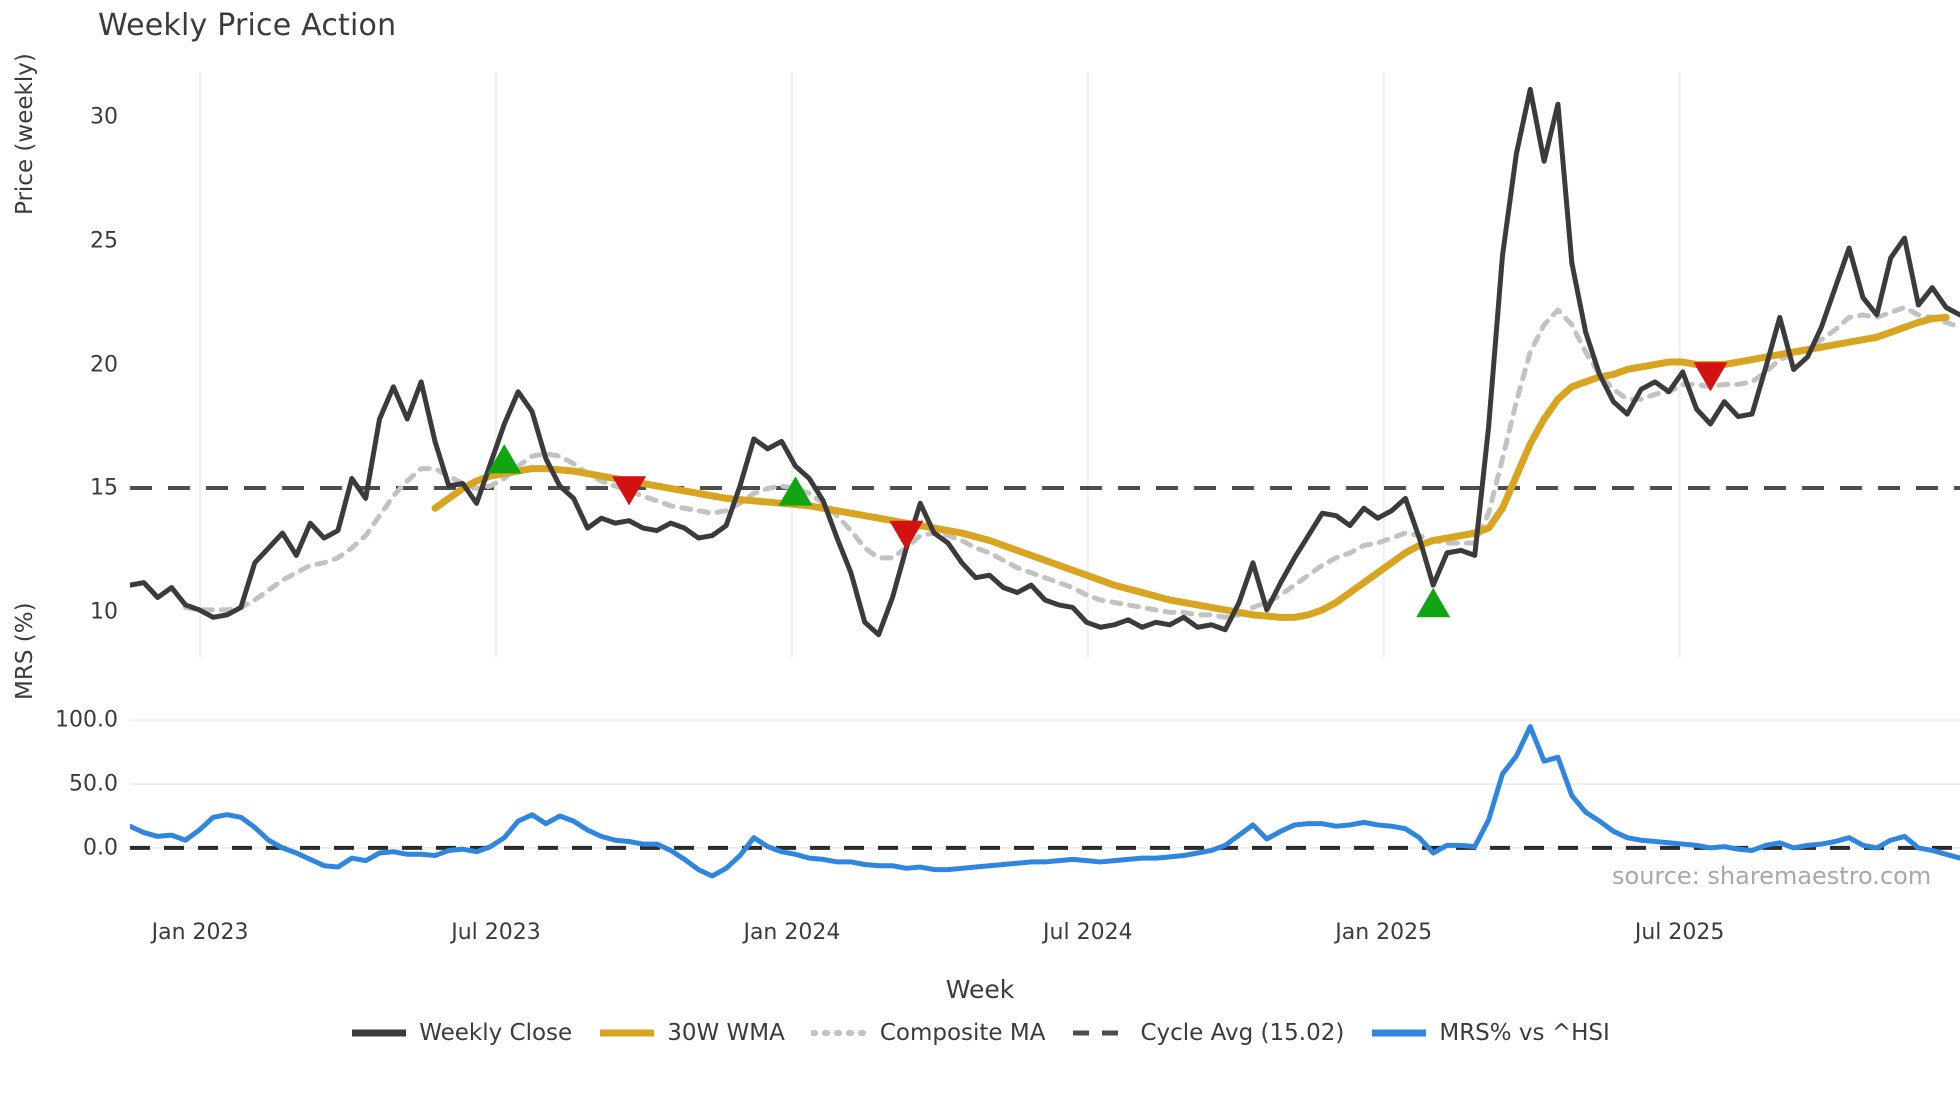  I want to click on legend-item: Cycle Avg (15.02), so click(1207, 1033).